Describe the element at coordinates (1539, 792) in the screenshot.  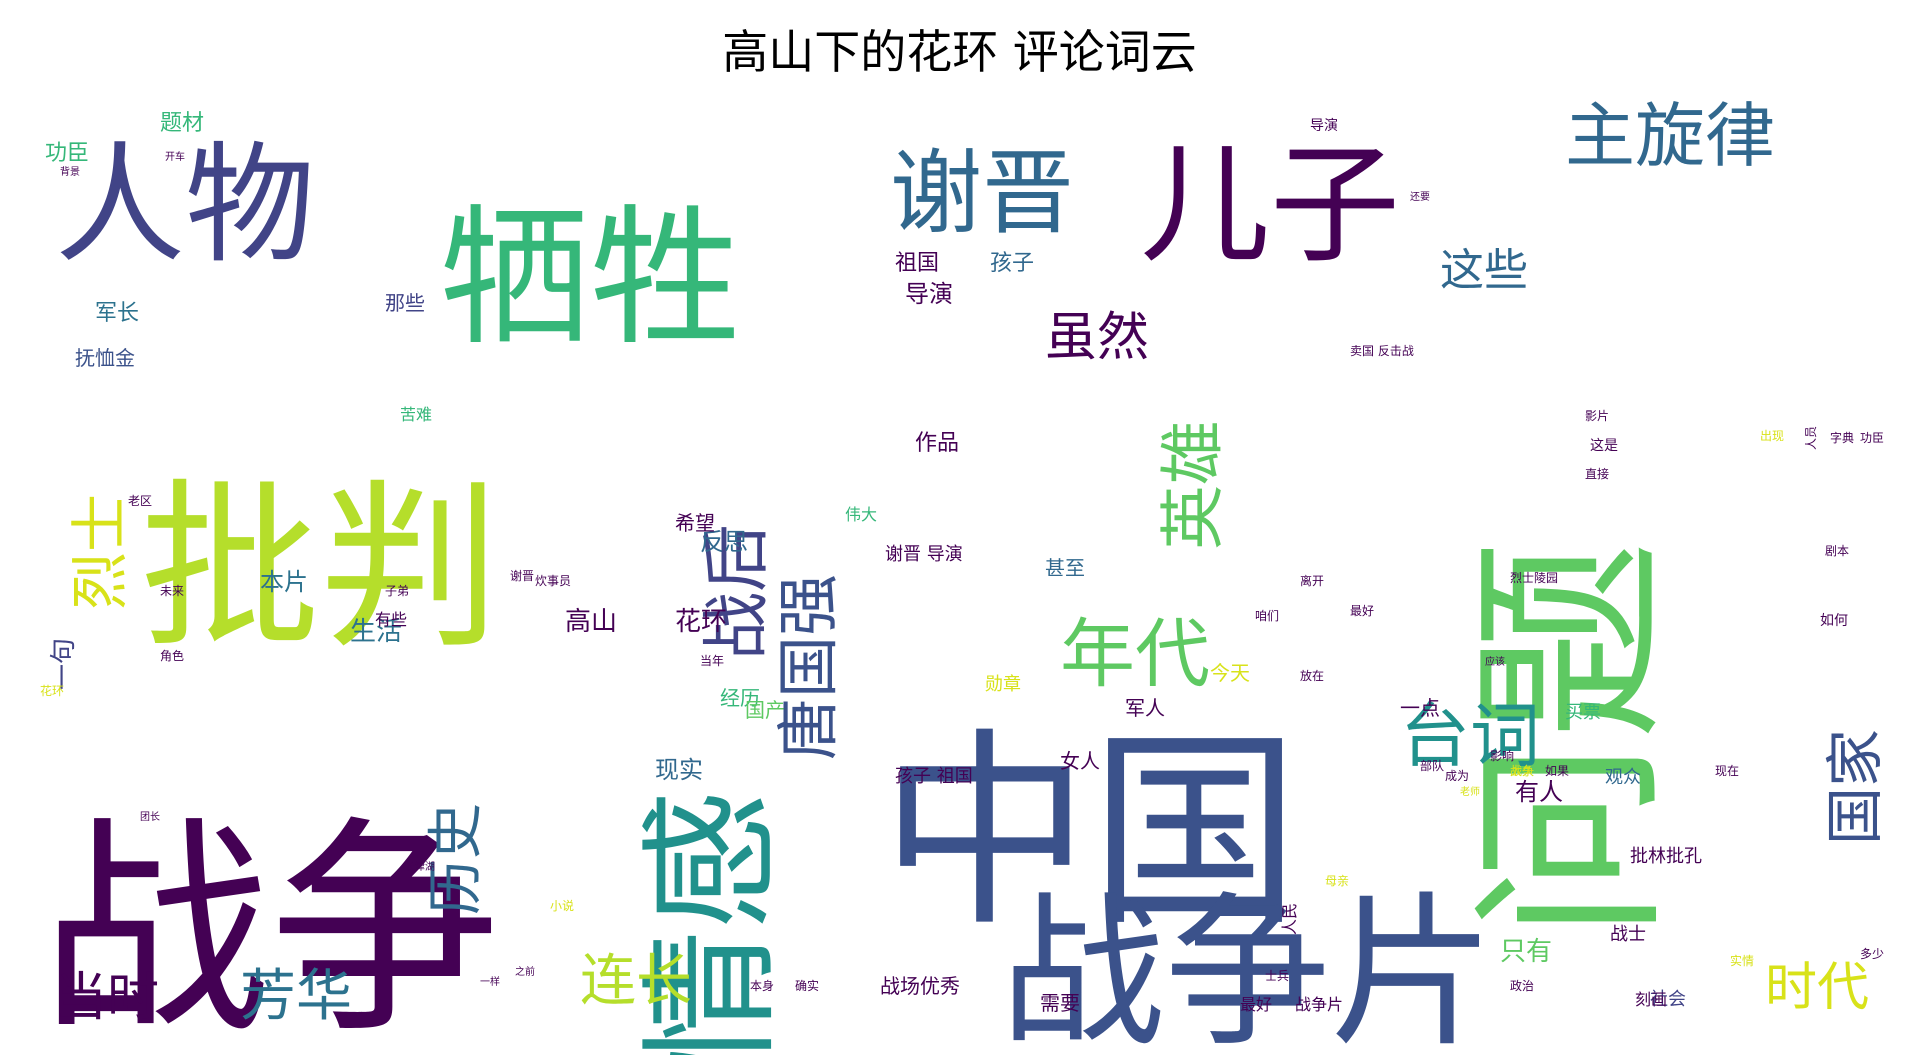
I see `word-37: 有人` at that location.